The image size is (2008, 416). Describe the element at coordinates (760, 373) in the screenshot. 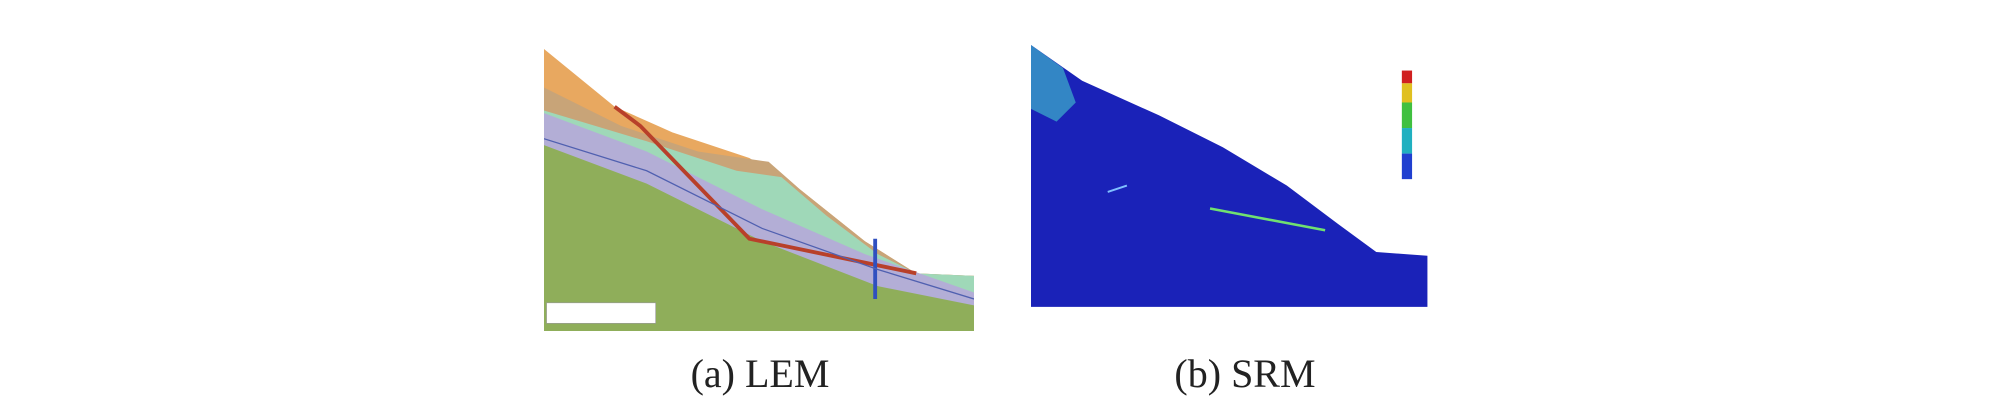

I see `caption: (a) LEM` at that location.